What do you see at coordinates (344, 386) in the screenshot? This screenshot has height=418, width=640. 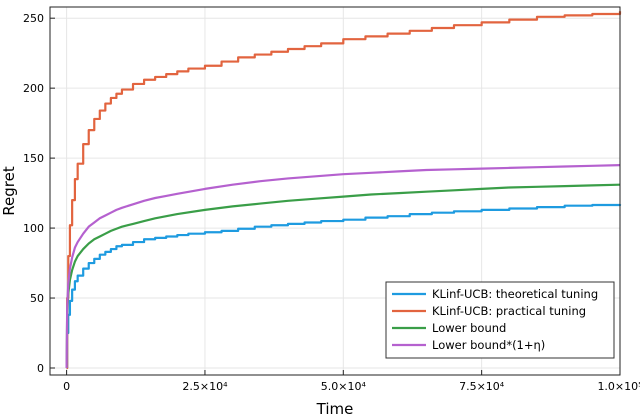 I see `x-tick-label-2: 5.0×10⁴` at bounding box center [344, 386].